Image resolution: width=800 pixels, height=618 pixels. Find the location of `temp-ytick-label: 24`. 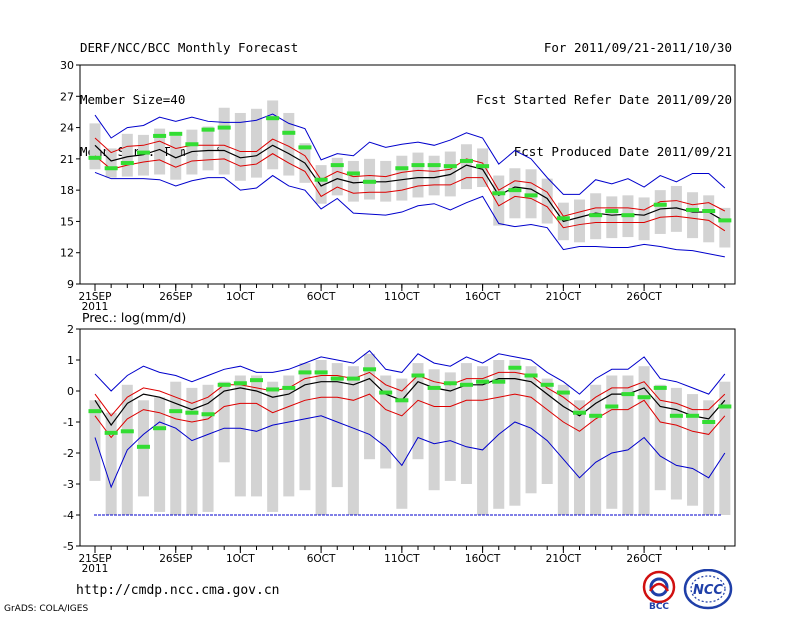

temp-ytick-label: 24 is located at coordinates (67, 128).